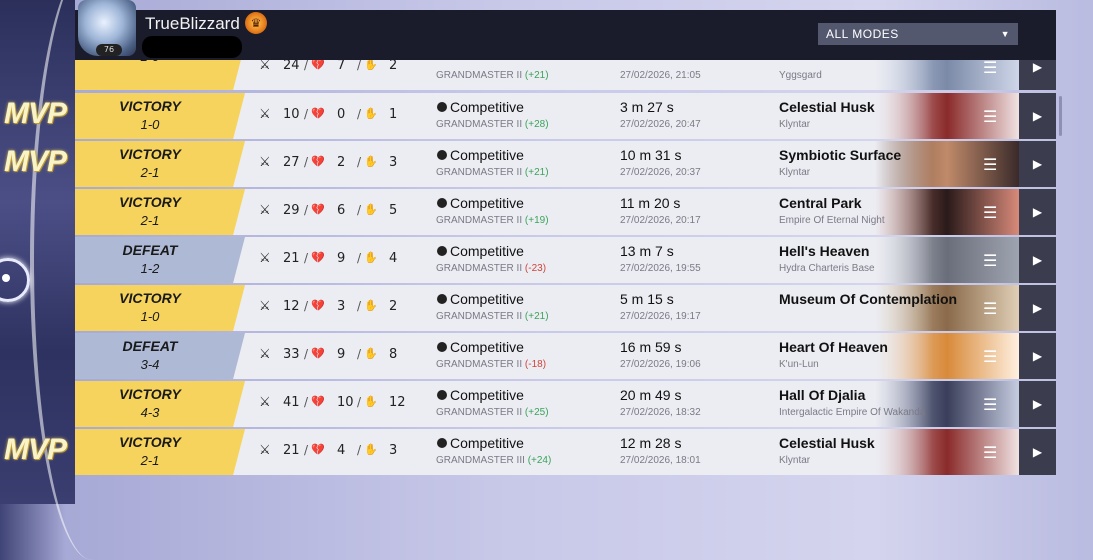 This screenshot has width=1093, height=560. I want to click on kills-value: 10, so click(291, 114).